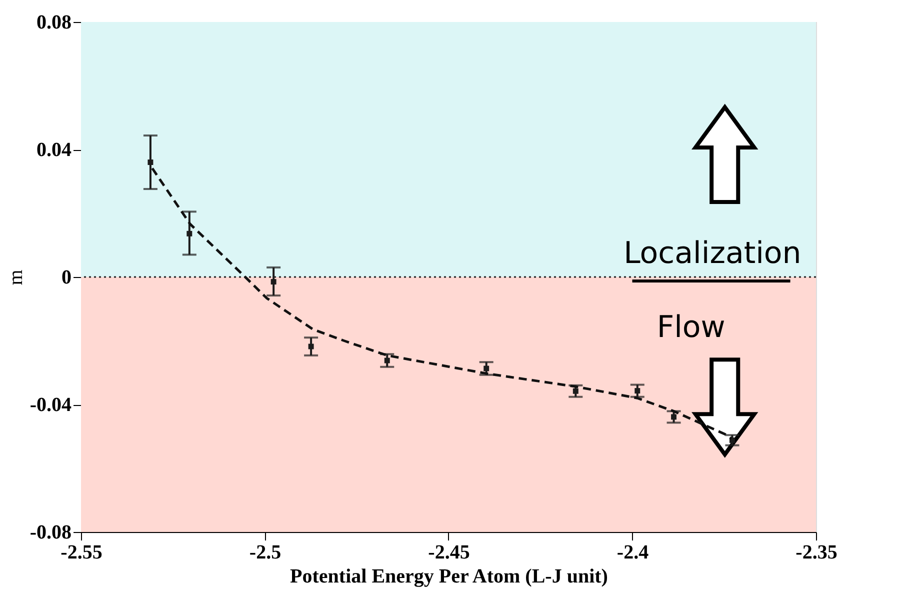 The image size is (901, 605). Describe the element at coordinates (691, 327) in the screenshot. I see `annotation: Flow` at that location.